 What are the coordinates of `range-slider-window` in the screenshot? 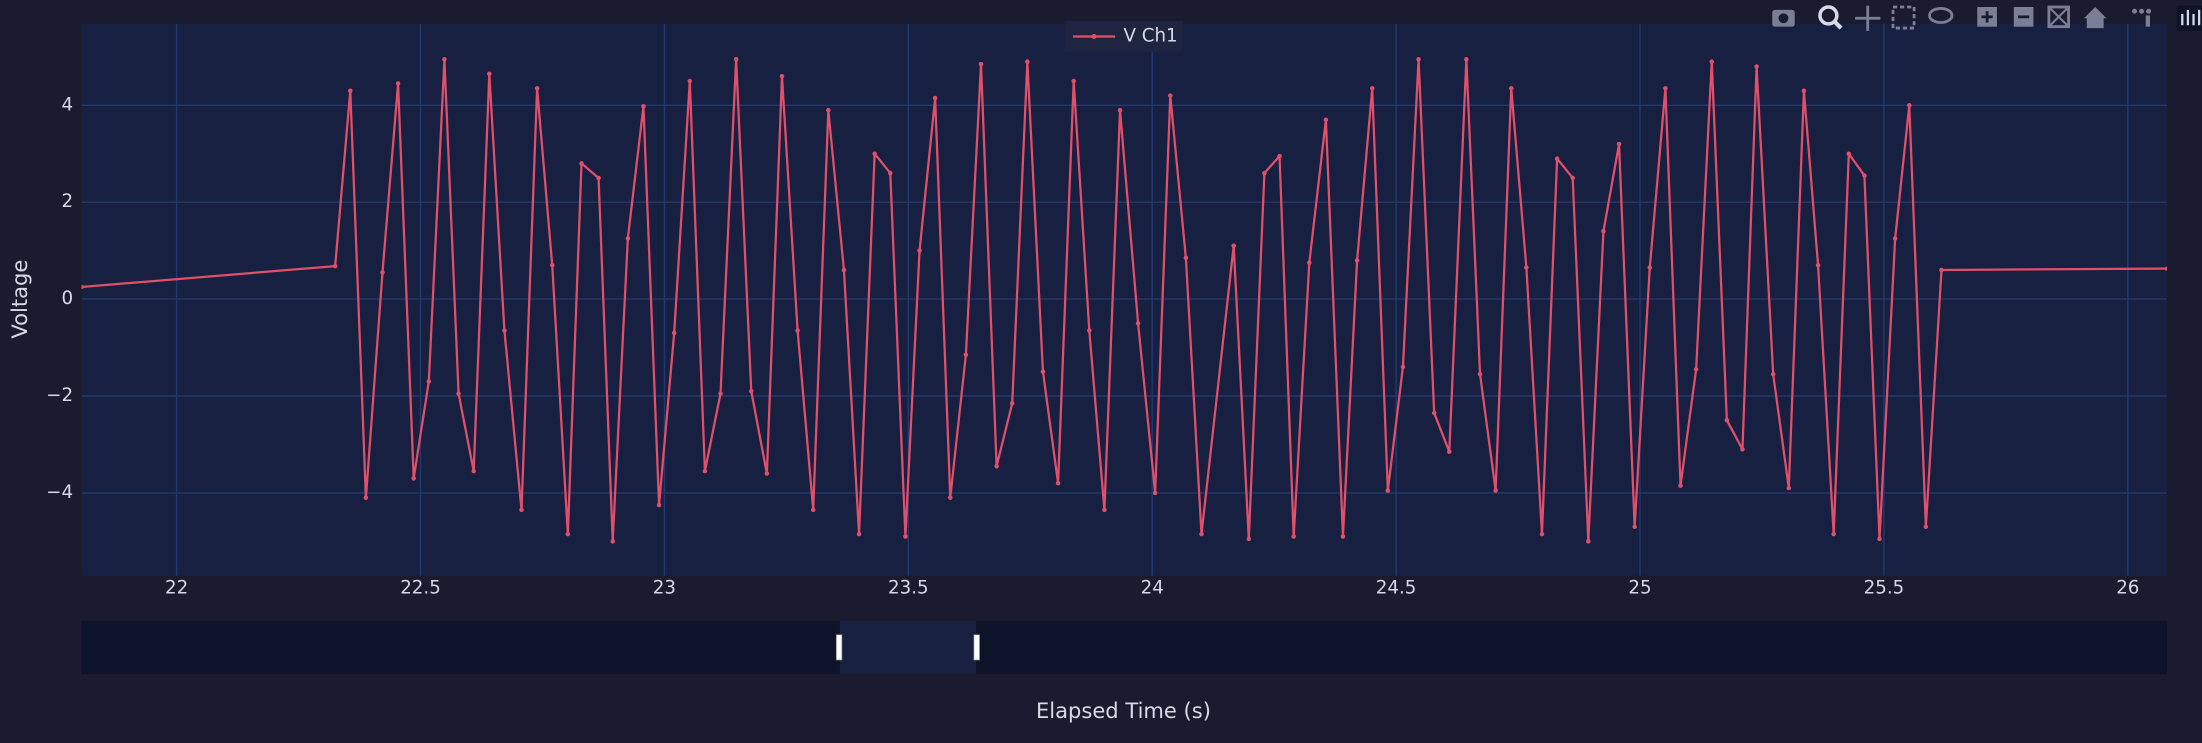 It's located at (908, 647).